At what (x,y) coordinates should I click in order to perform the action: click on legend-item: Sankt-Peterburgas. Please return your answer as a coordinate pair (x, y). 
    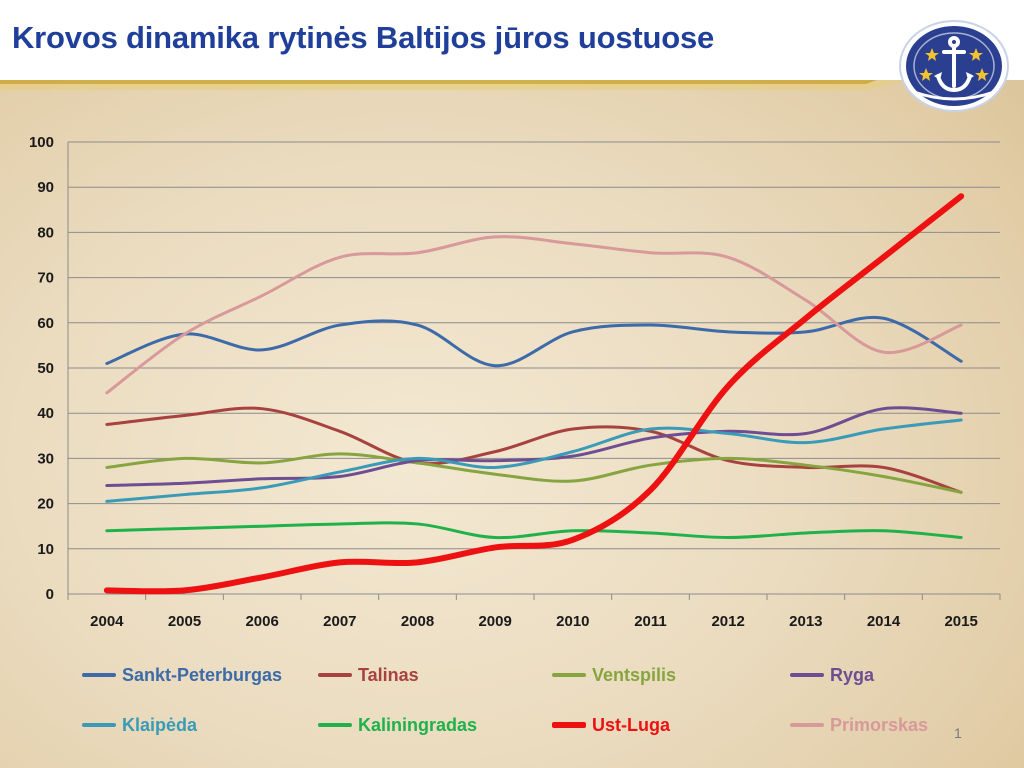
    Looking at the image, I should click on (182, 675).